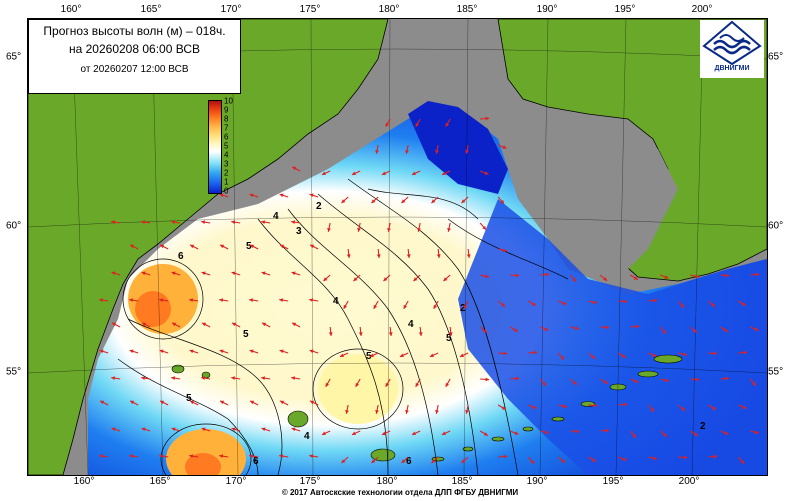  Describe the element at coordinates (160, 481) in the screenshot. I see `lon-label-bottom: 165°` at that location.